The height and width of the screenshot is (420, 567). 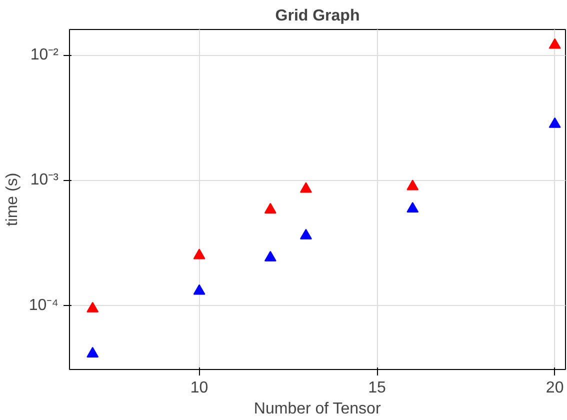 I want to click on x-tick-label: 15, so click(x=377, y=388).